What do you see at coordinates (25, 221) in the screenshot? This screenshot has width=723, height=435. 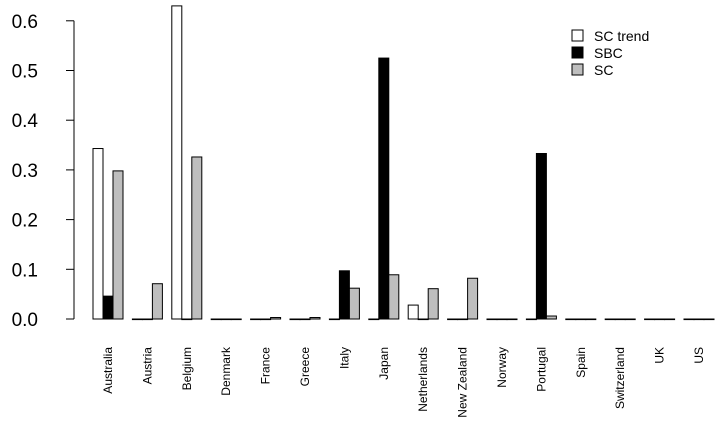 I see `y-tick-label: 0.2` at bounding box center [25, 221].